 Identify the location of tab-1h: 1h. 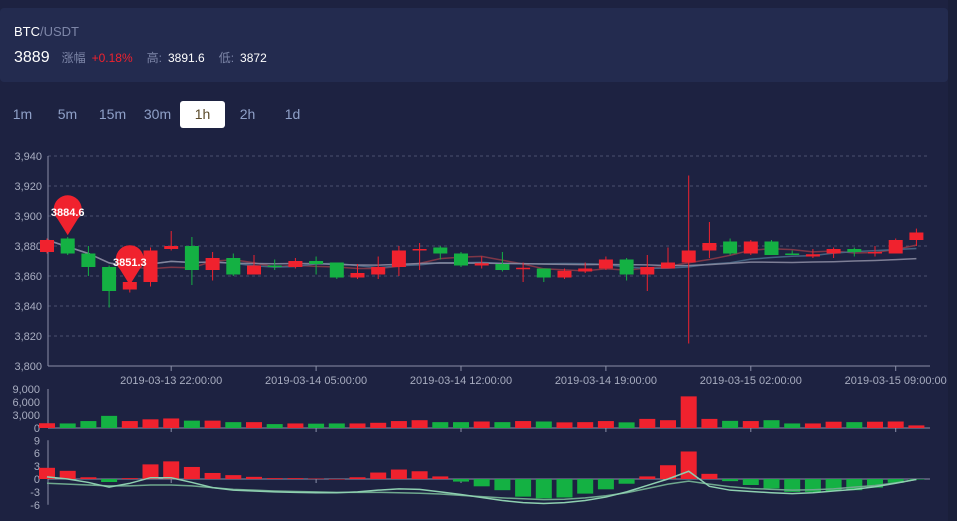
(202, 114).